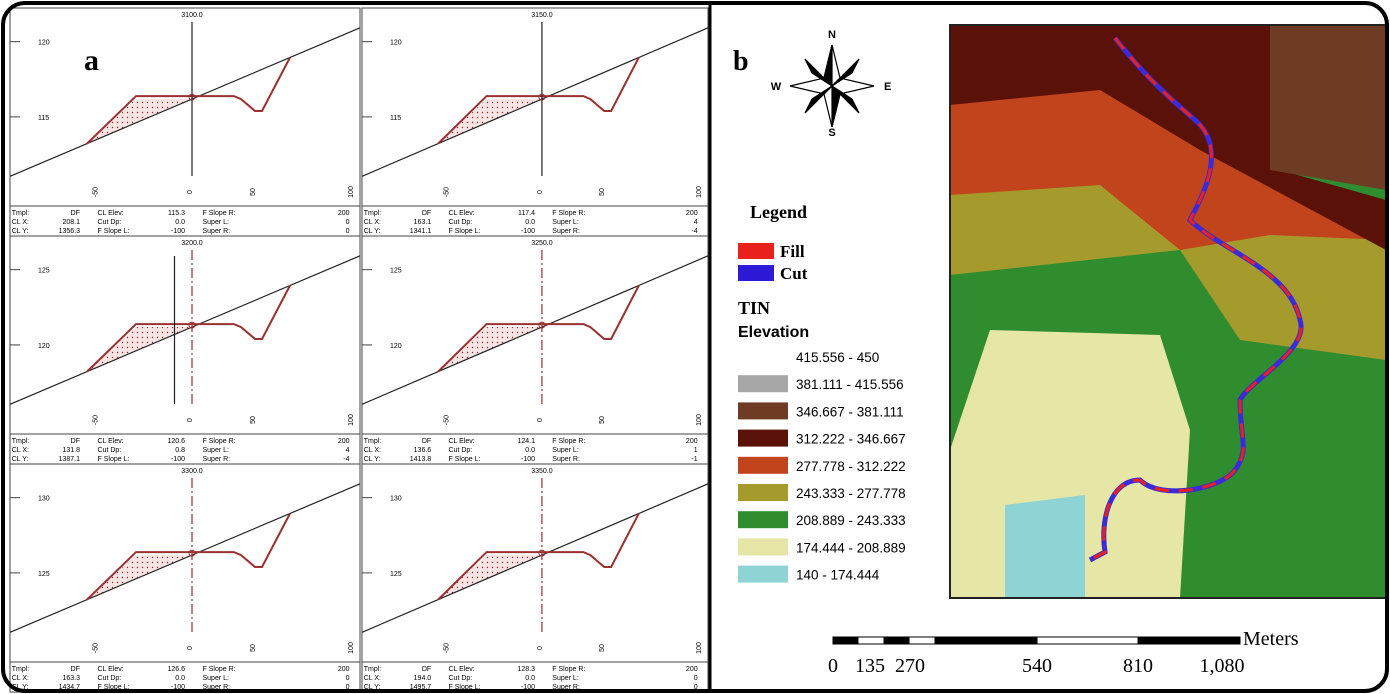 This screenshot has height=694, width=1390. Describe the element at coordinates (71, 222) in the screenshot. I see `info-value: 208.1` at that location.